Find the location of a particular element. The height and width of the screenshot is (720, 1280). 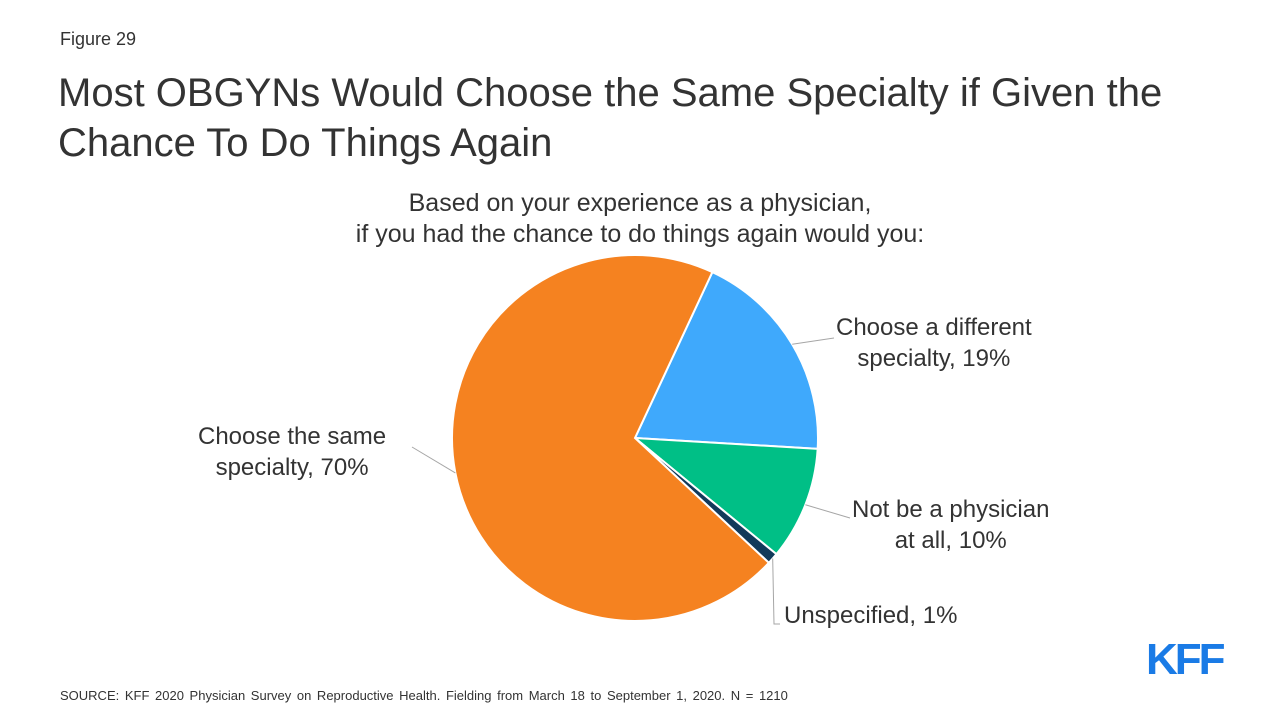

slice-label-unspecified-line-1: Unspecified, 1% is located at coordinates (871, 615).